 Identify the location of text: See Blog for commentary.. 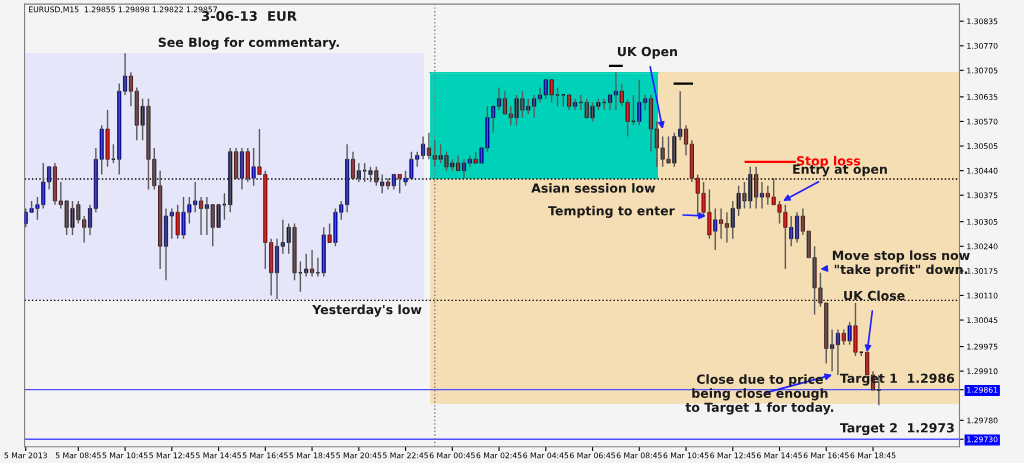
(248, 43).